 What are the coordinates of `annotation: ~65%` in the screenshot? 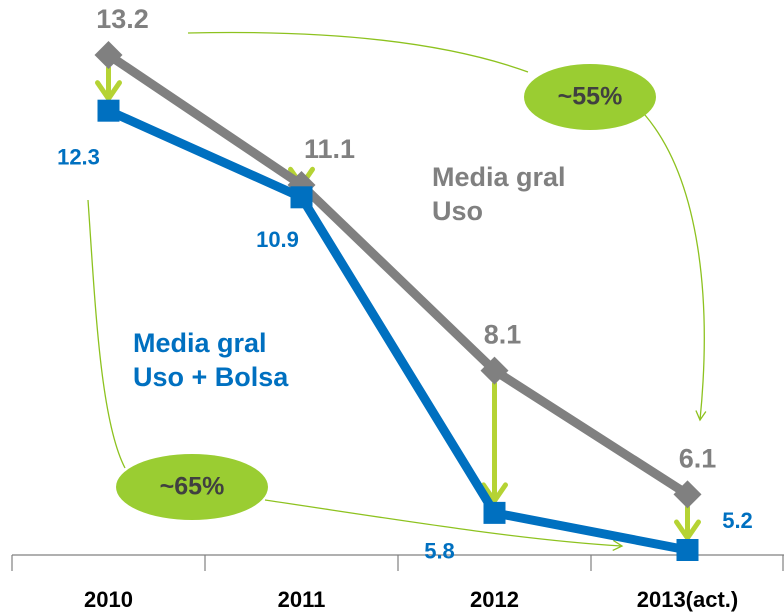 It's located at (192, 487).